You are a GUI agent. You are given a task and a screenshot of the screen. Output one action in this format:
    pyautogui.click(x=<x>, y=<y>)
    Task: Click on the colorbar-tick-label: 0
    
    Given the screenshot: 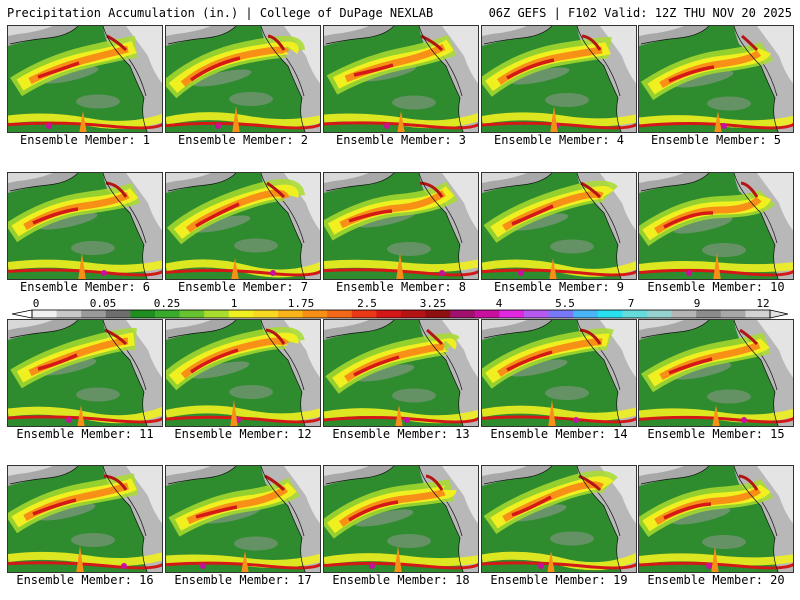 What is the action you would take?
    pyautogui.click(x=36, y=303)
    